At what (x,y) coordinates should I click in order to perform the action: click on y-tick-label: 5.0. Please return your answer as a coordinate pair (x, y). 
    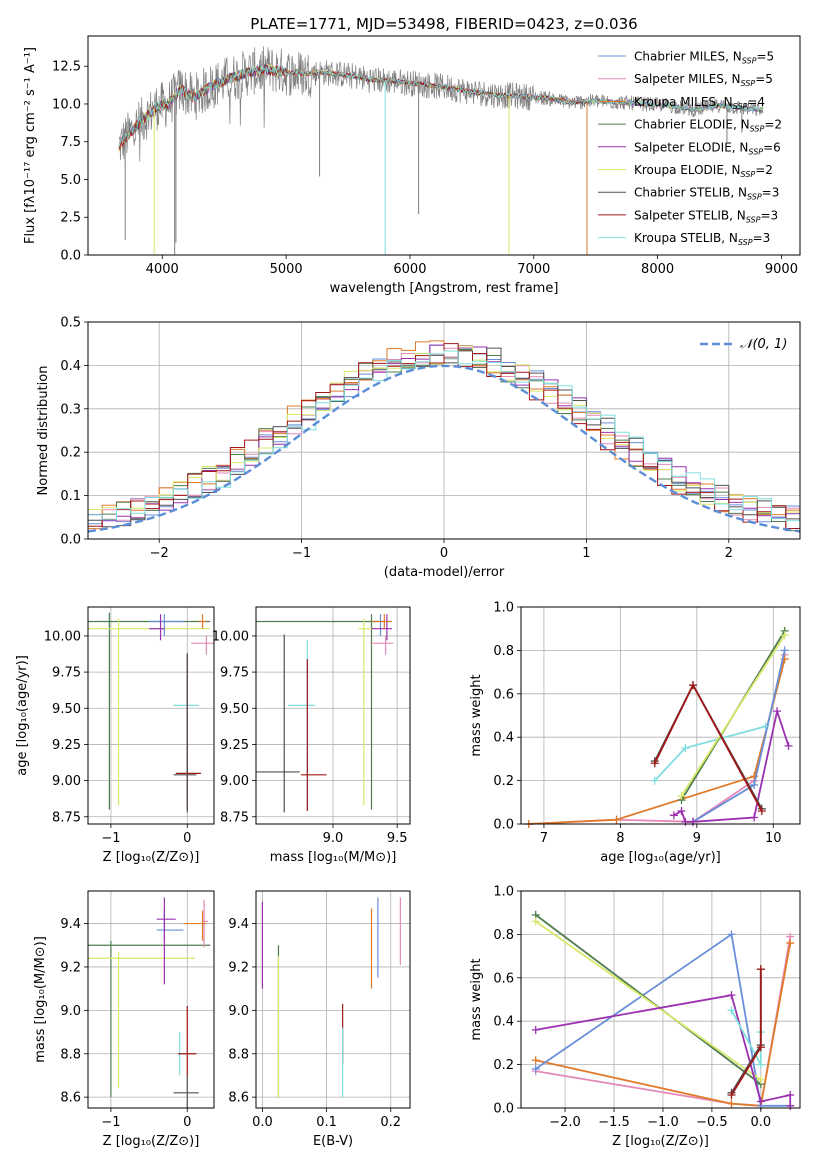
    Looking at the image, I should click on (70, 180).